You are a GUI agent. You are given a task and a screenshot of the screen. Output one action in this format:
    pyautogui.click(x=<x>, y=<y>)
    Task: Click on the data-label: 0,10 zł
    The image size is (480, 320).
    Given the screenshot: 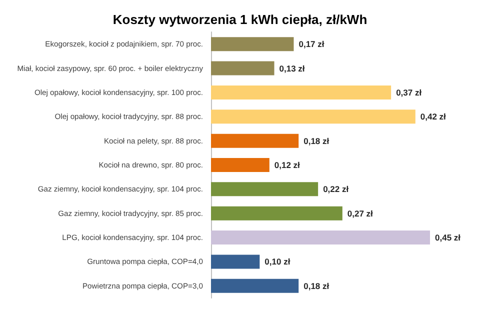 What is the action you would take?
    pyautogui.click(x=277, y=261)
    